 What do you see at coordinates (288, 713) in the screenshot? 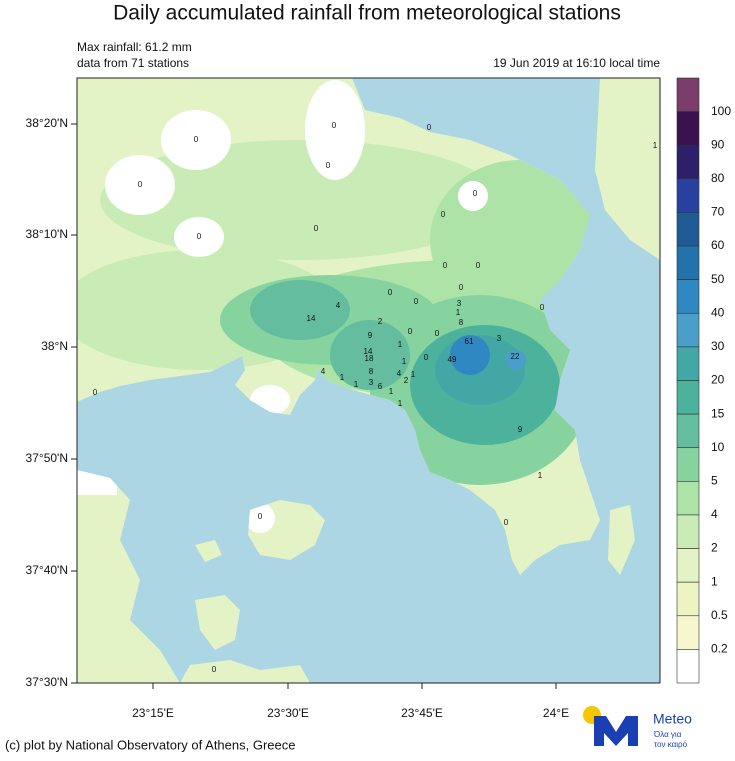
I see `lon-tick-label: 23°30'E` at bounding box center [288, 713].